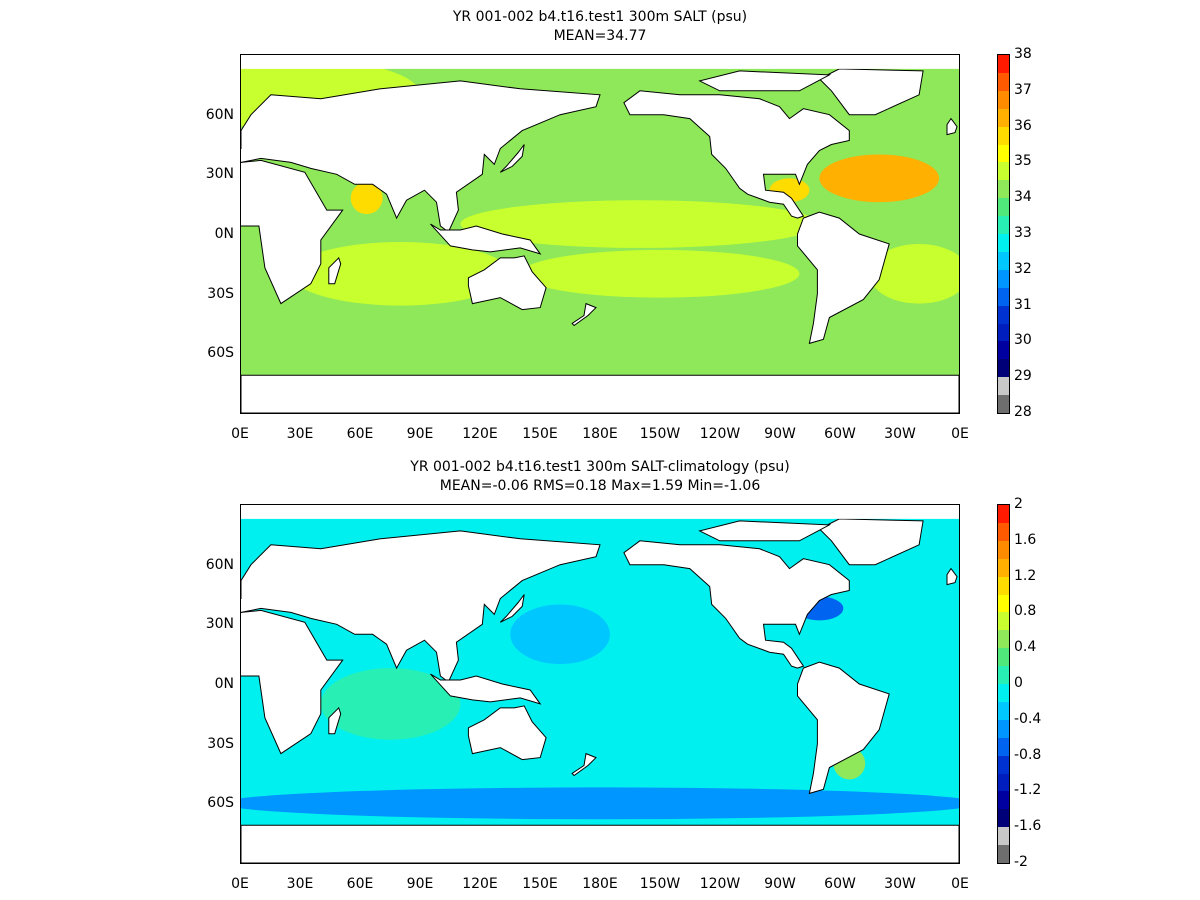  What do you see at coordinates (1018, 683) in the screenshot?
I see `colorbar-tick-label: 0` at bounding box center [1018, 683].